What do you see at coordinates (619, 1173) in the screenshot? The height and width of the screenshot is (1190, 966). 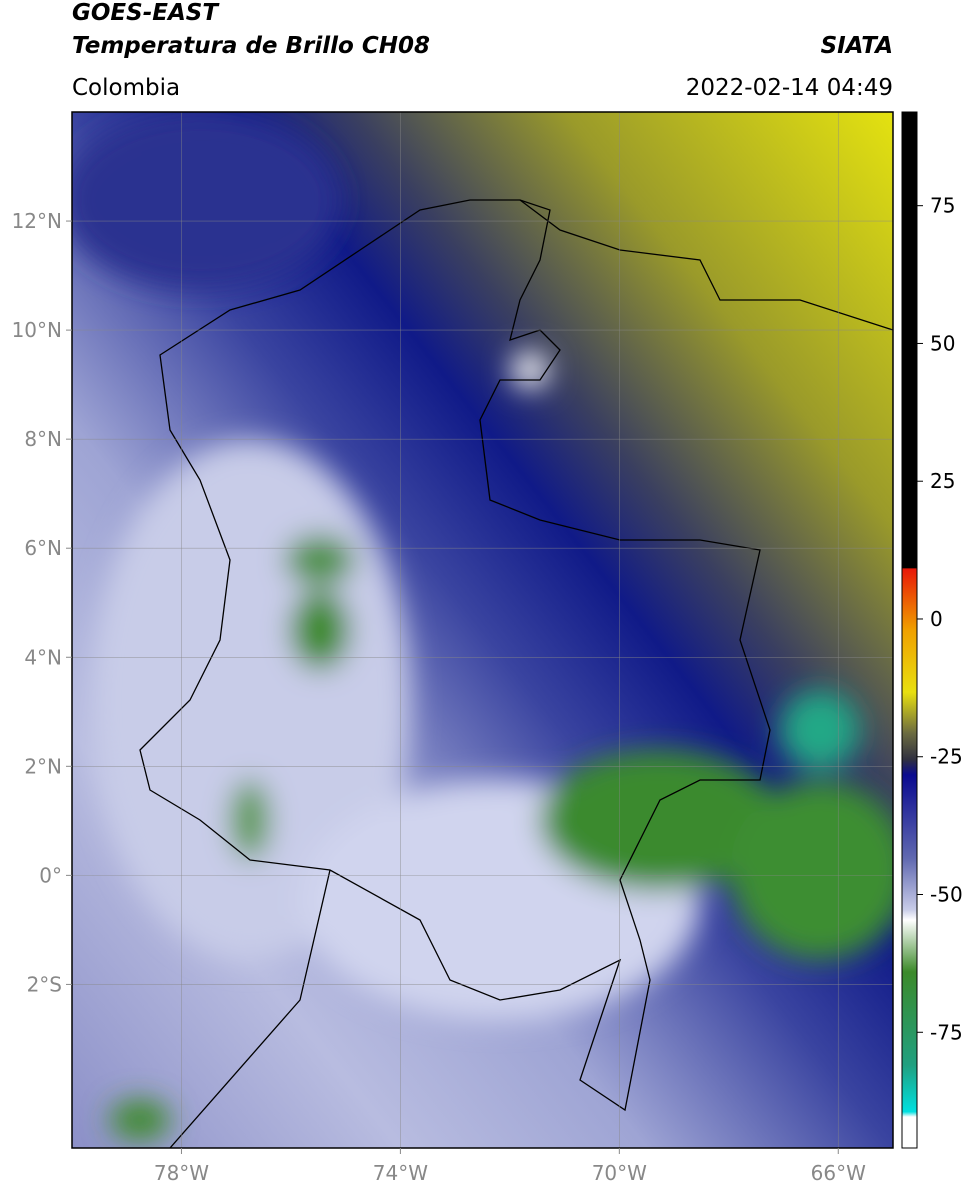 I see `lon-tick-label: 70°W` at bounding box center [619, 1173].